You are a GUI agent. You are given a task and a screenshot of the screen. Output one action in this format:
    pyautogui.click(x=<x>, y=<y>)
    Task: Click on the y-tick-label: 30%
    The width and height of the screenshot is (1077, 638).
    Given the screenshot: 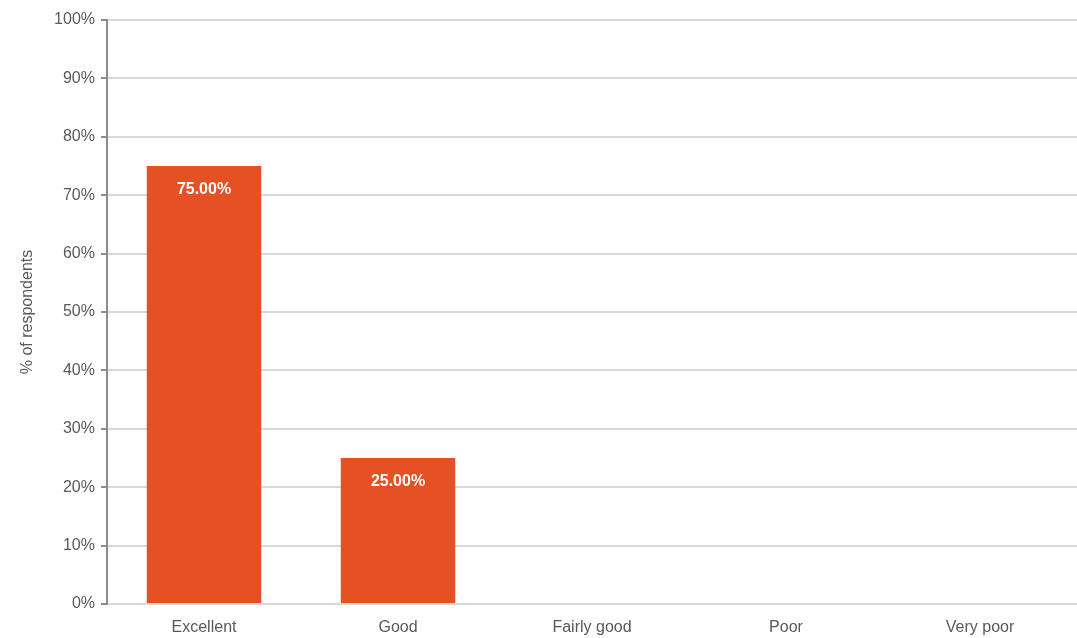 What is the action you would take?
    pyautogui.click(x=78, y=428)
    